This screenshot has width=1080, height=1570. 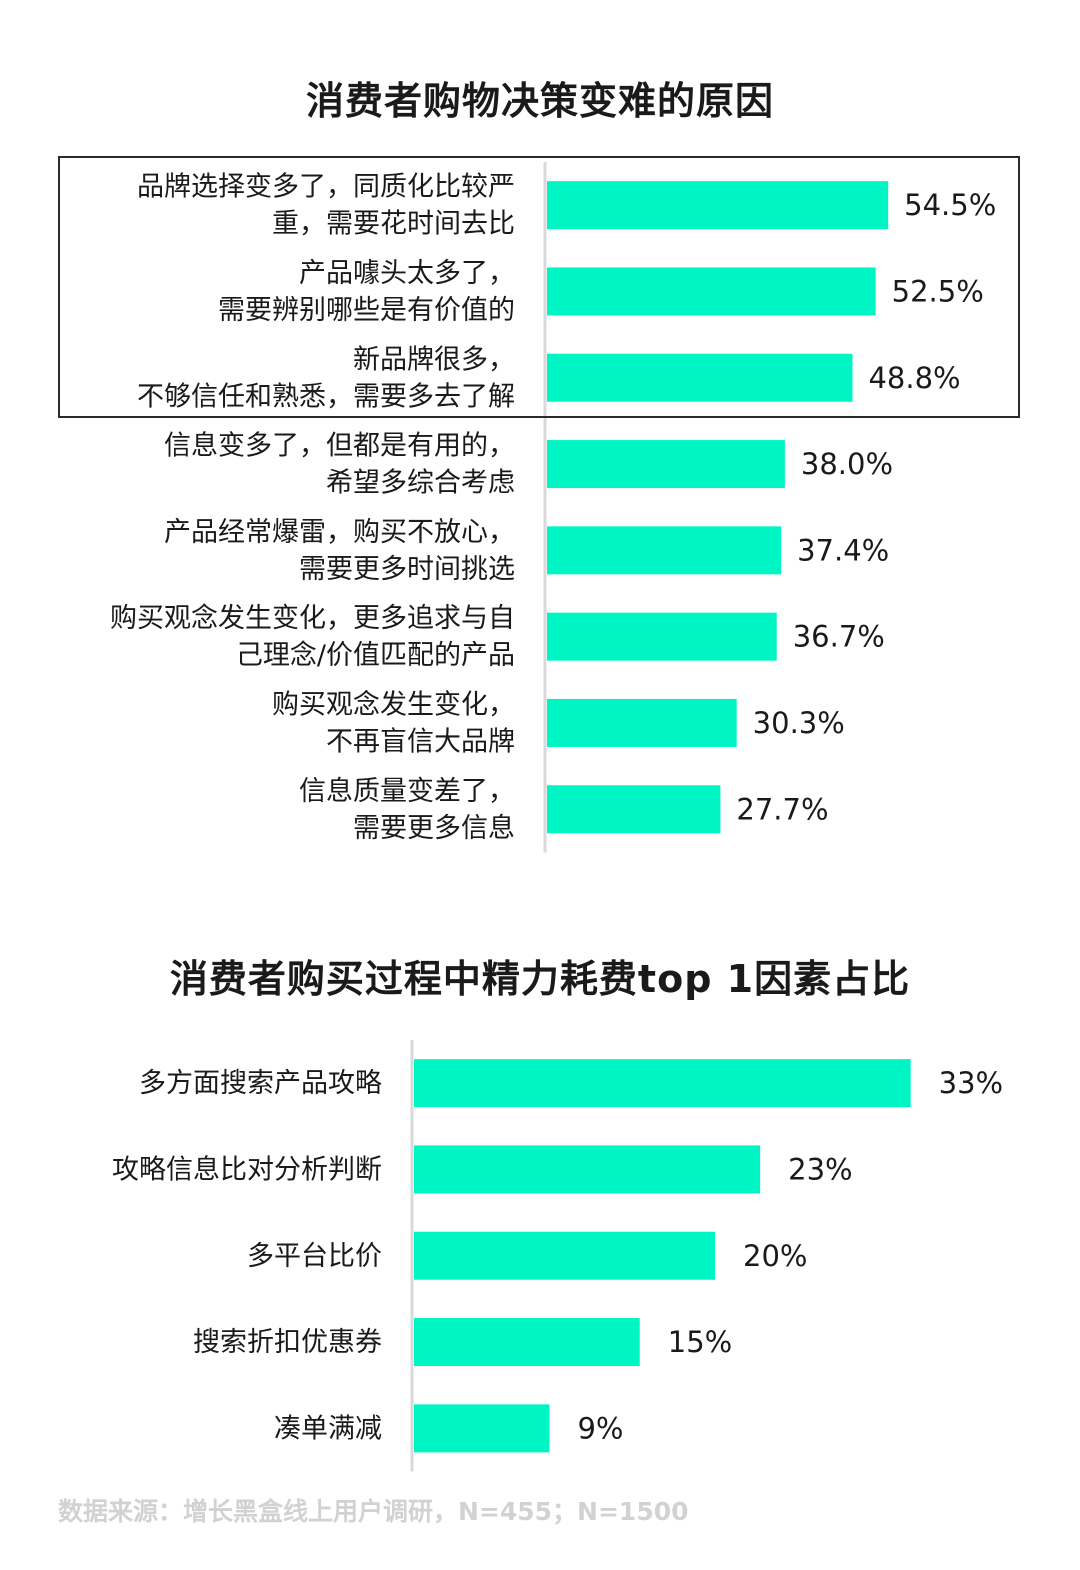 What do you see at coordinates (971, 1083) in the screenshot?
I see `value-label-0: 33%` at bounding box center [971, 1083].